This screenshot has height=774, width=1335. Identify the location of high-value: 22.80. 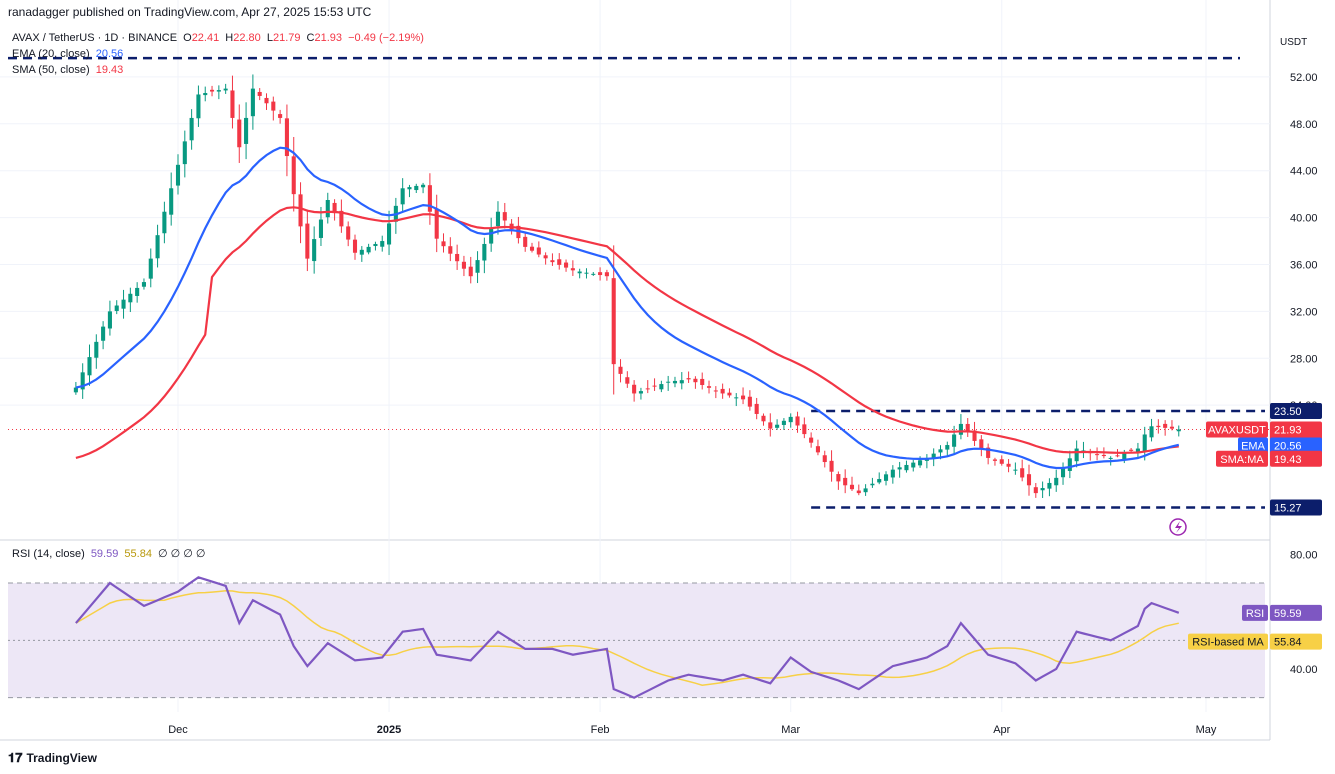
(247, 38).